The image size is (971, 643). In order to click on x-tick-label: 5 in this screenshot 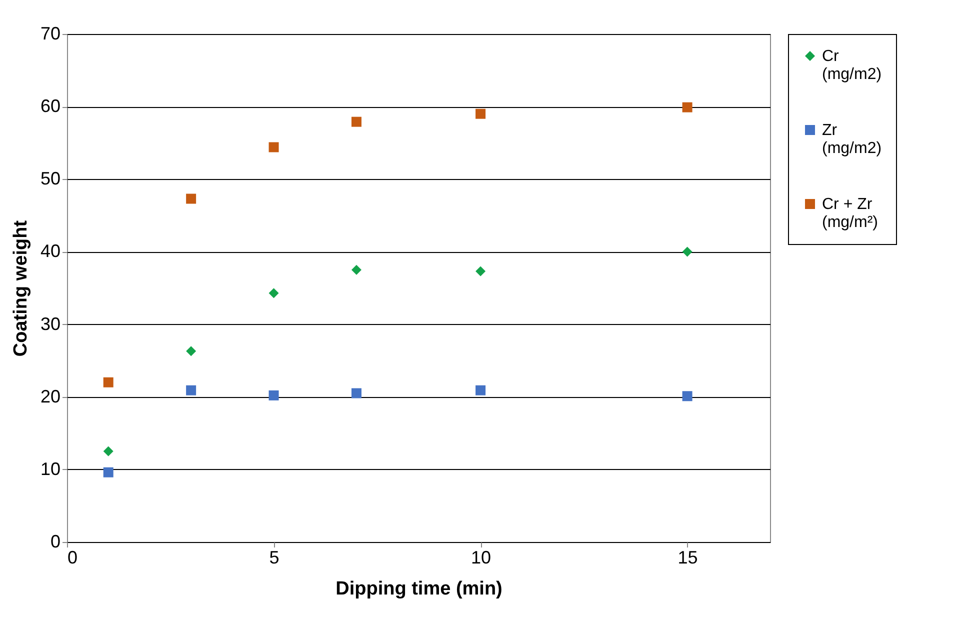, I will do `click(274, 558)`.